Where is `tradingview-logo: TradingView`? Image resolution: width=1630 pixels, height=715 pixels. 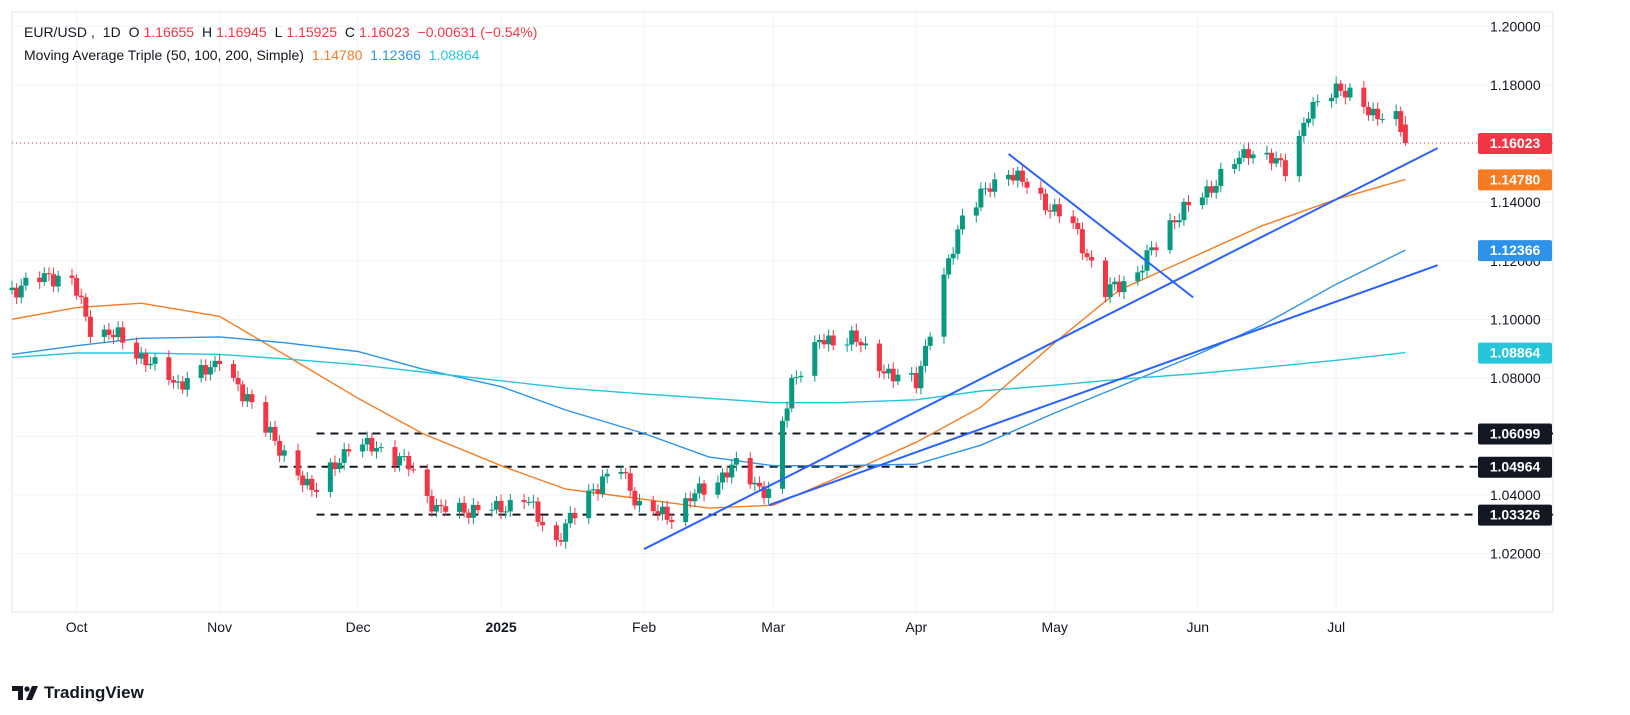 tradingview-logo: TradingView is located at coordinates (78, 693).